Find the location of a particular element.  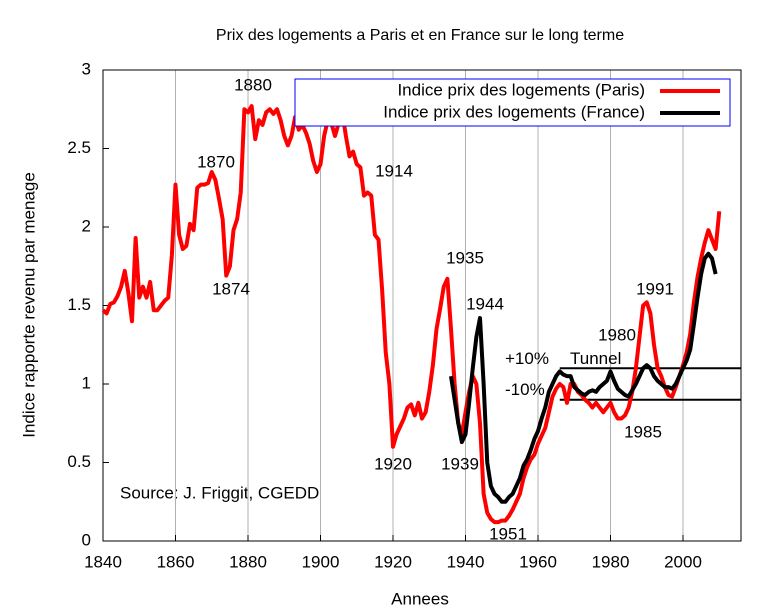

annotation: 1985 is located at coordinates (643, 431).